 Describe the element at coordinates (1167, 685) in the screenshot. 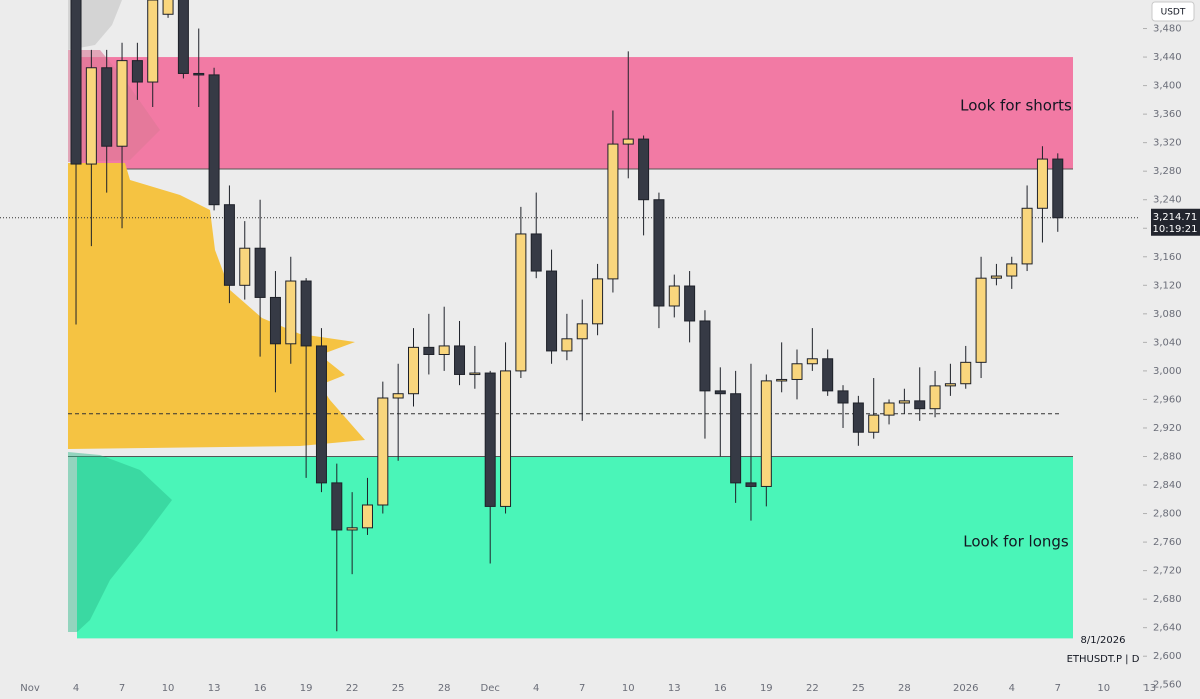

I see `y-tick-label: 2,560` at that location.